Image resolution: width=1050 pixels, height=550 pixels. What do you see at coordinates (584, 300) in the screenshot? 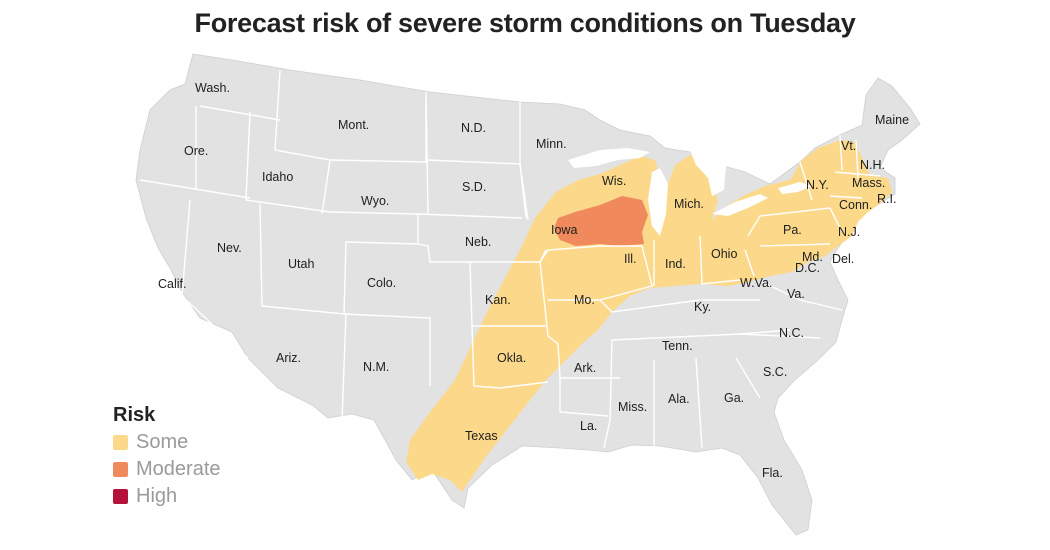
I see `label-mo: Mo.` at bounding box center [584, 300].